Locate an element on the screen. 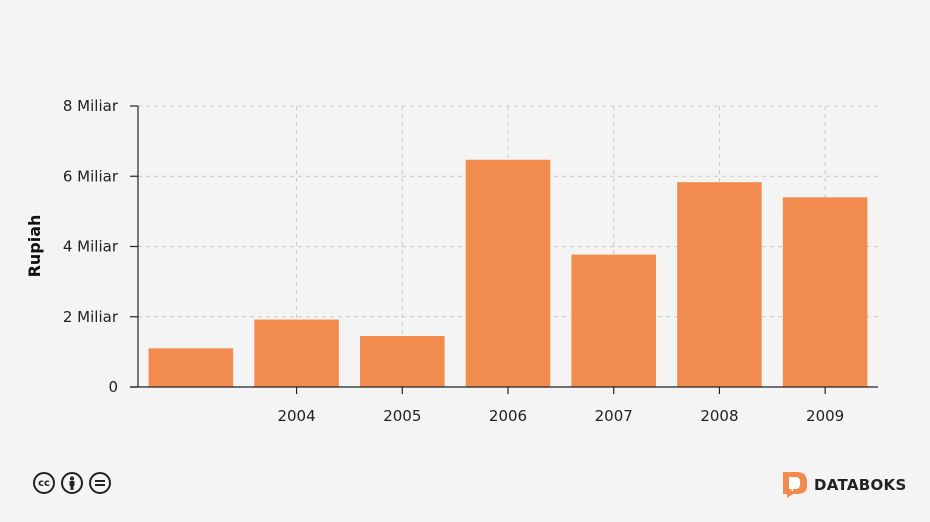  cc-icon: cc is located at coordinates (44, 483).